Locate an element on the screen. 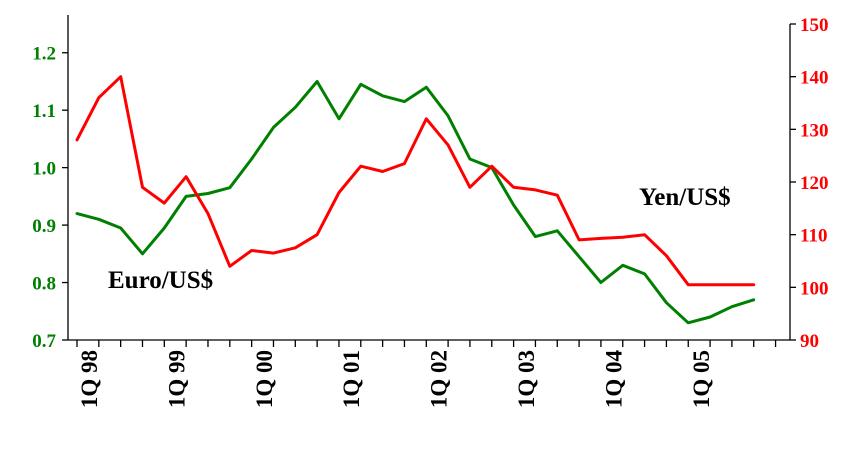  right-tick-label: 110 is located at coordinates (813, 236).